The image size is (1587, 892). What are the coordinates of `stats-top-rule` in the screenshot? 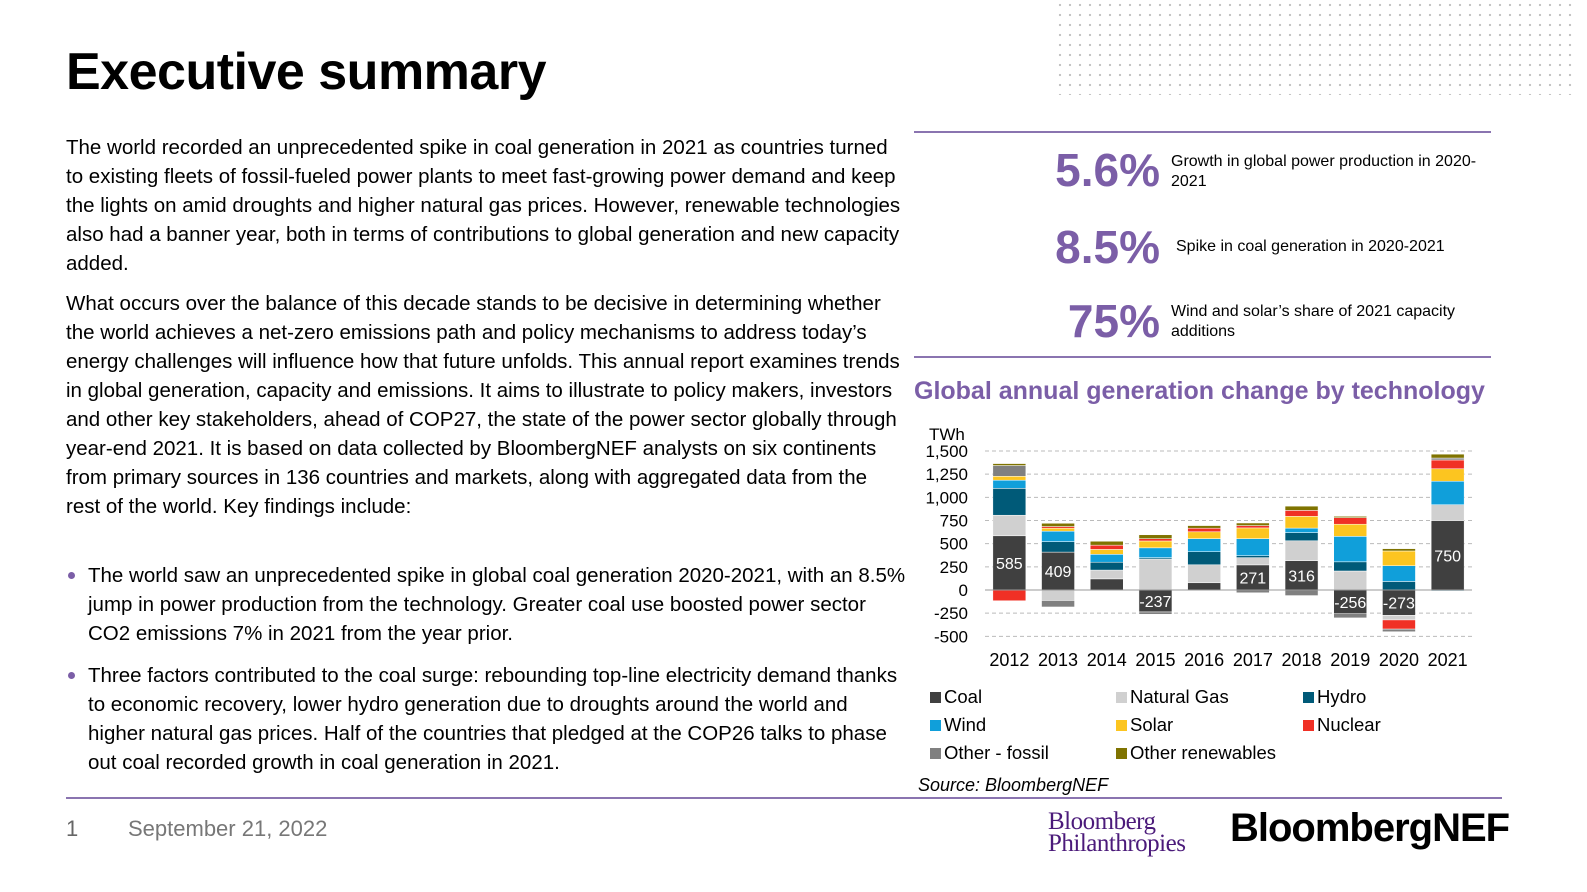 It's located at (1202, 132).